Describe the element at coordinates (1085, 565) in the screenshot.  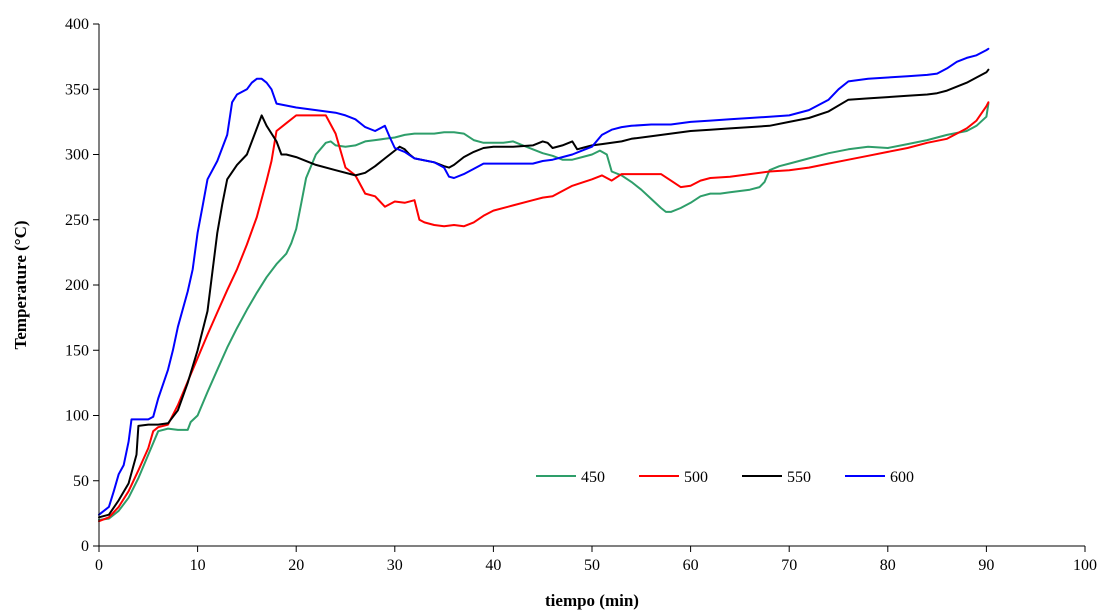
I see `x-tick-label: 100` at that location.